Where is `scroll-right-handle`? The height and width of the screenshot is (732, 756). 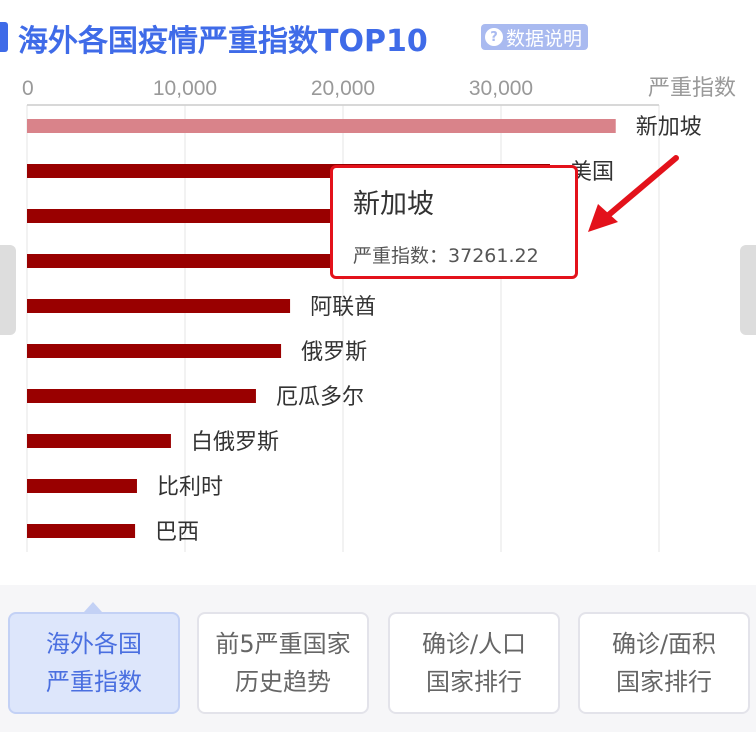
scroll-right-handle is located at coordinates (748, 290).